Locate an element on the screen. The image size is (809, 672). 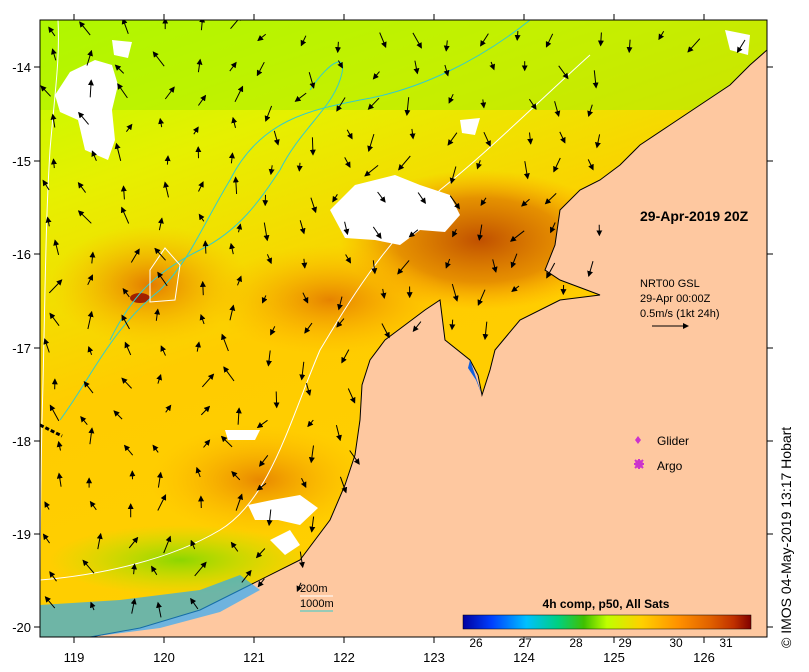
lon-label: 124 is located at coordinates (524, 657).